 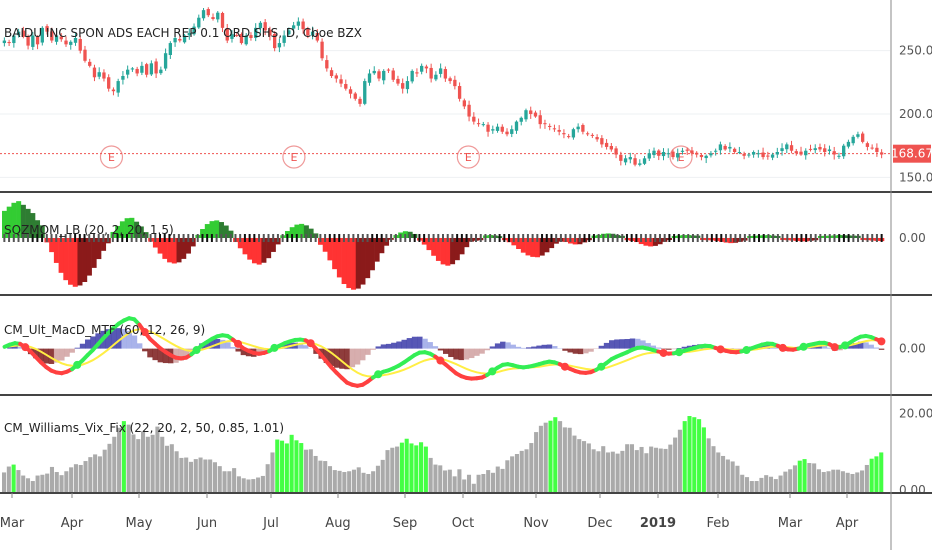 What do you see at coordinates (601, 367) in the screenshot?
I see `macd-cross-dot` at bounding box center [601, 367].